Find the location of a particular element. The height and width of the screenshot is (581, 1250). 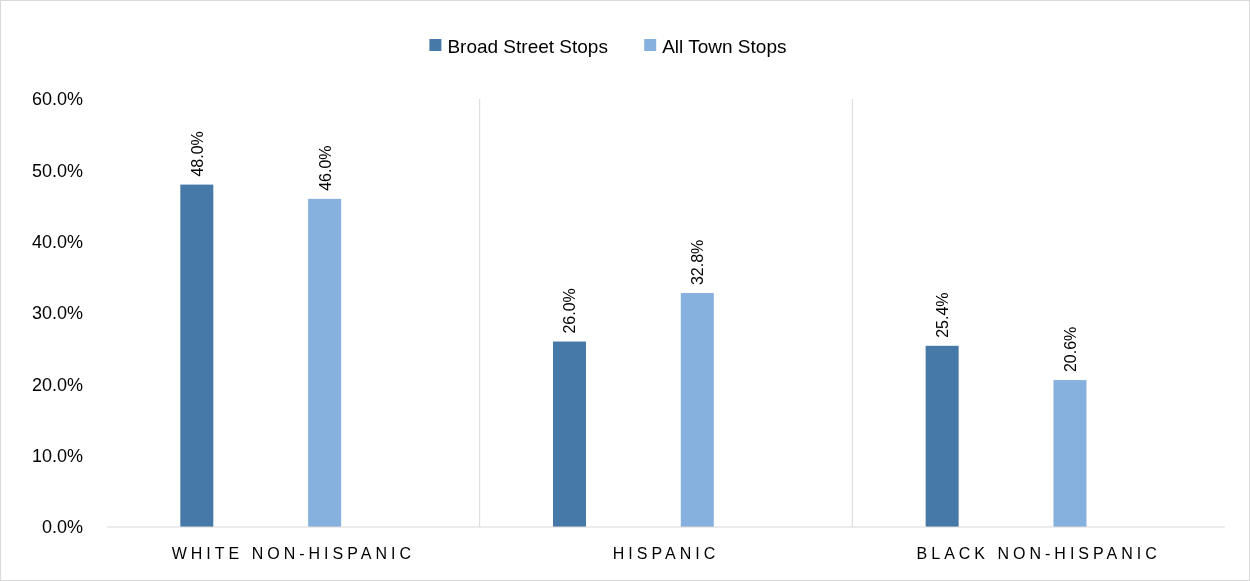

data-label: 26.0% is located at coordinates (570, 311).